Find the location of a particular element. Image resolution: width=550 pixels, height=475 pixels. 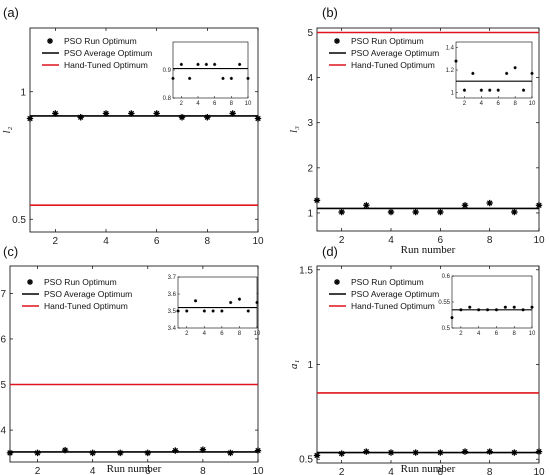

x-tick-label: 2 is located at coordinates (38, 470).